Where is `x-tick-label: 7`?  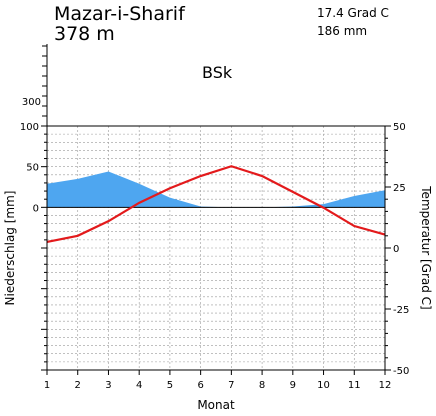 x-tick-label: 7 is located at coordinates (231, 385).